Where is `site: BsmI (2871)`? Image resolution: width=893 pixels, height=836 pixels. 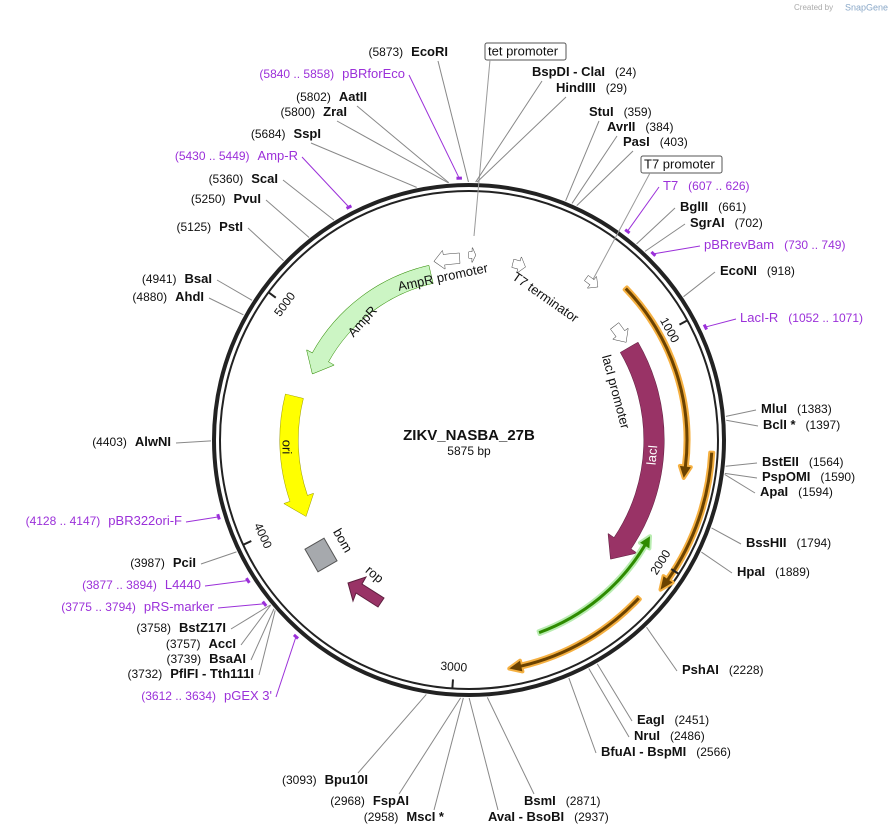 site: BsmI (2871) is located at coordinates (543, 752).